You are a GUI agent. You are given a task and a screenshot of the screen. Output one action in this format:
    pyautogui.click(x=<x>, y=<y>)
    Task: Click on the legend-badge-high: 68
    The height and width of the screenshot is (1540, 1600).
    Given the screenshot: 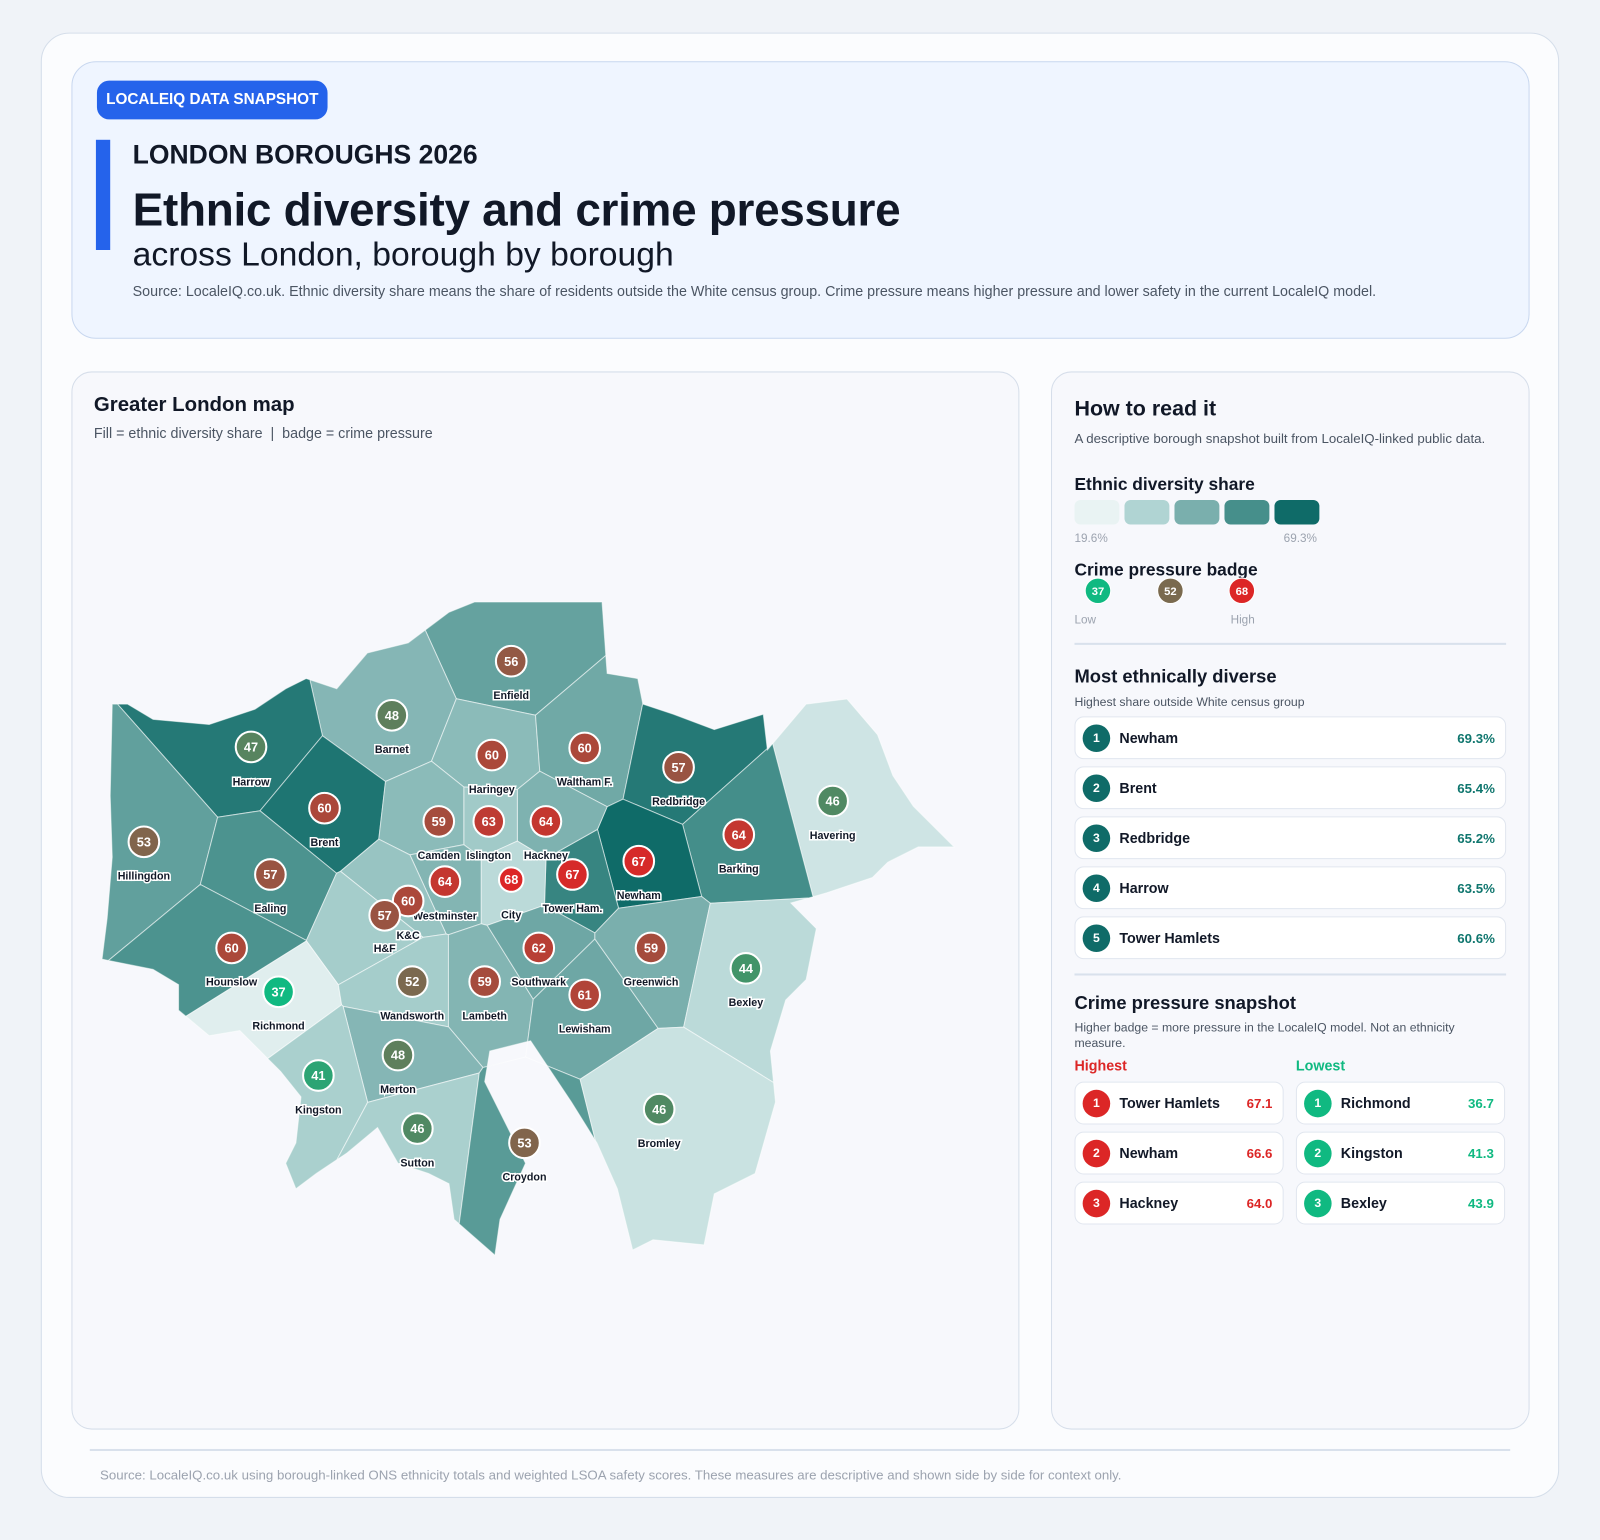 What is the action you would take?
    pyautogui.click(x=1242, y=591)
    